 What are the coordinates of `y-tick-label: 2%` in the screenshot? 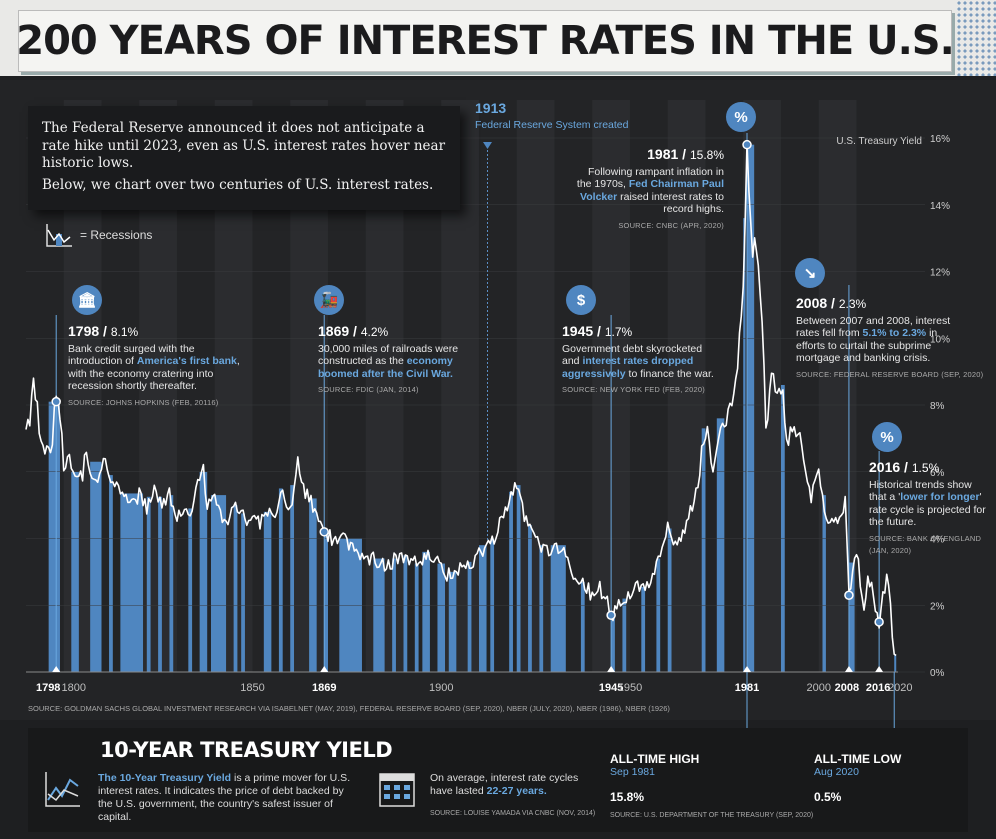 It's located at (937, 606).